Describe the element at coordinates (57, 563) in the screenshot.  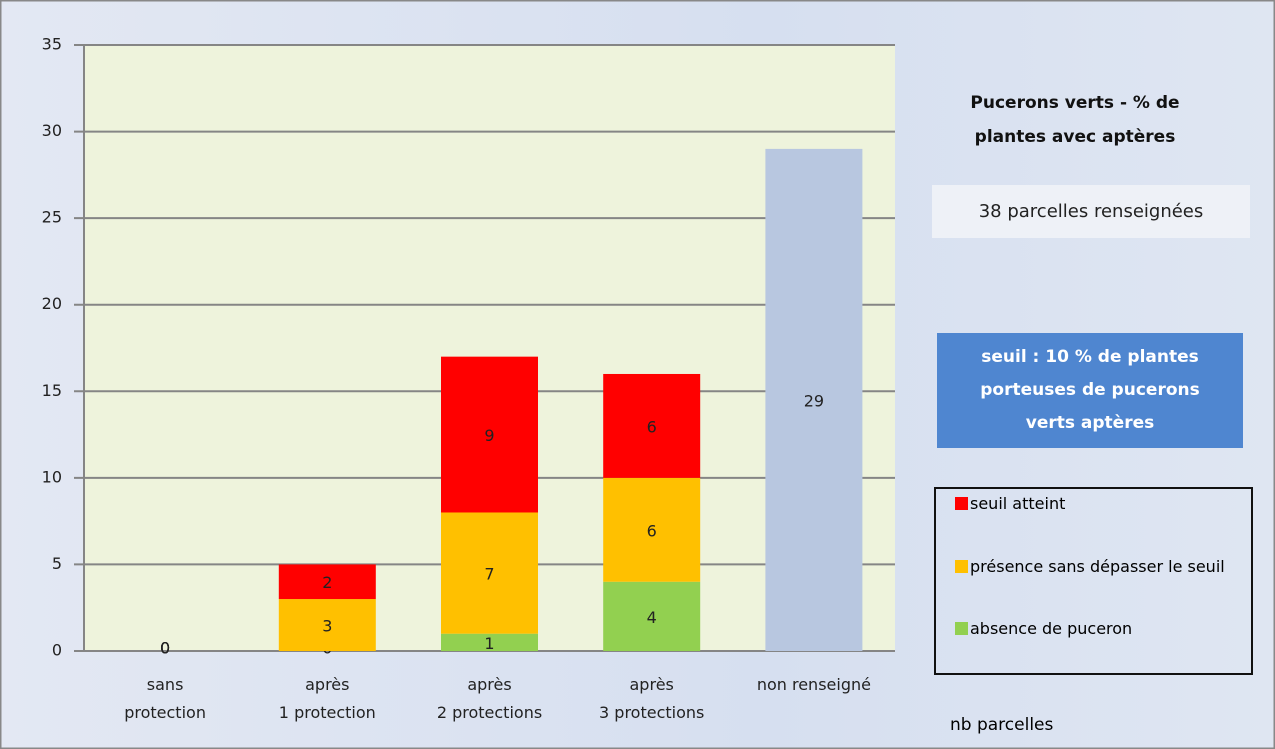
I see `y-tick-label: 5` at that location.